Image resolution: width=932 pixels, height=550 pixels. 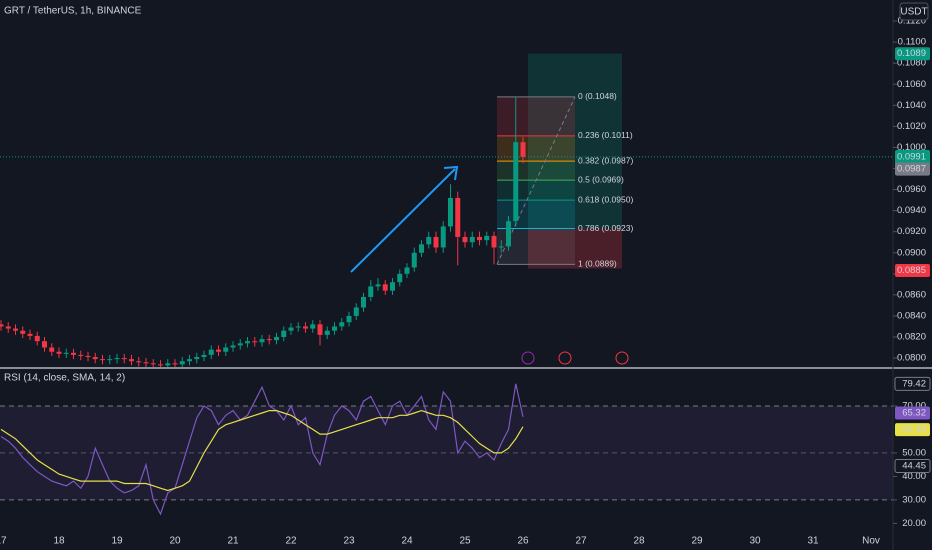 I want to click on y-tick-label: 0.1040, so click(x=911, y=105).